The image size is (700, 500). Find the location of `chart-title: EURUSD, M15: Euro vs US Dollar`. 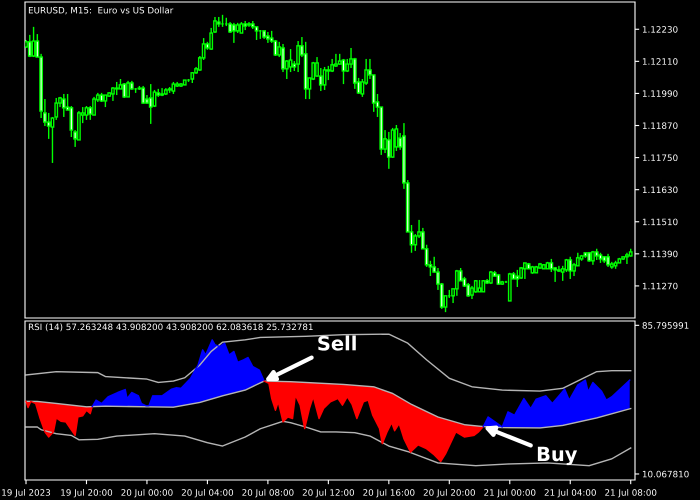

chart-title: EURUSD, M15: Euro vs US Dollar is located at coordinates (101, 10).